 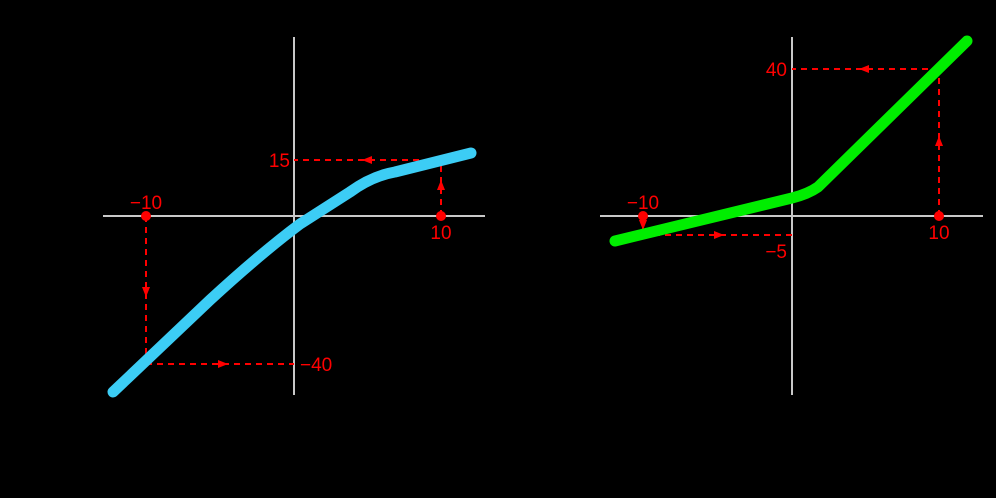 I want to click on left-label-x-pos: 10, so click(x=440, y=233).